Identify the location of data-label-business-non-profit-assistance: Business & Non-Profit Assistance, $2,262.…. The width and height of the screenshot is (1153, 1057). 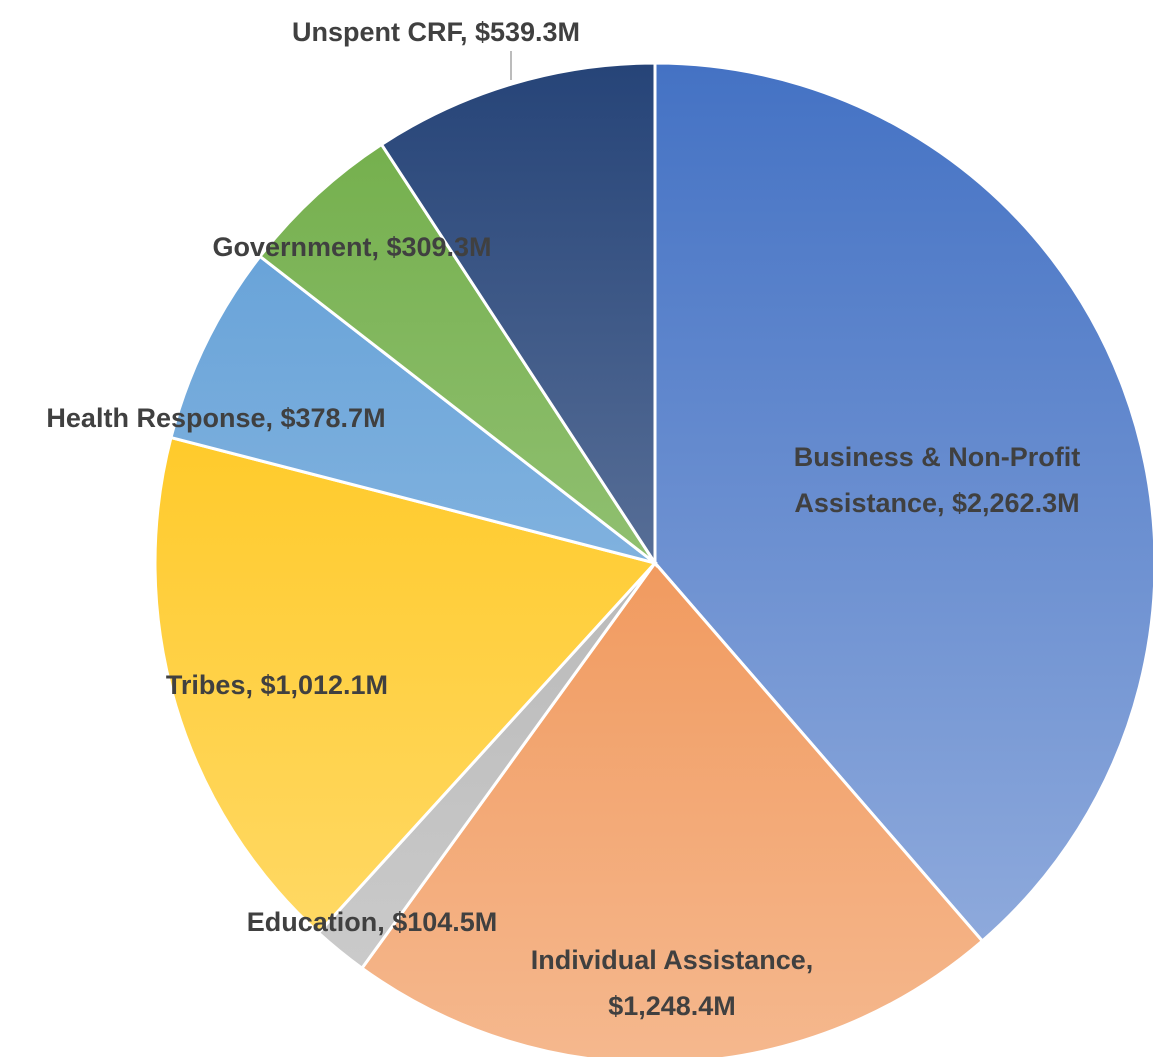
(937, 480).